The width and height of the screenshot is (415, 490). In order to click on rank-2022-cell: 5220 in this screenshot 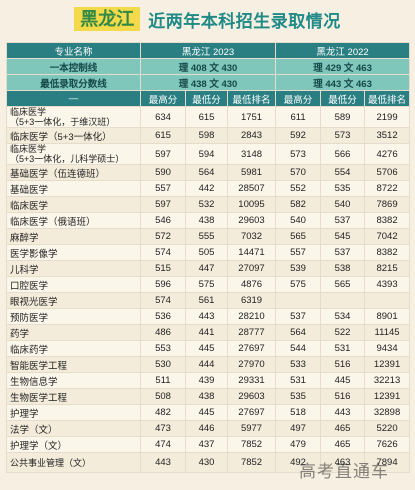, I will do `click(387, 428)`.